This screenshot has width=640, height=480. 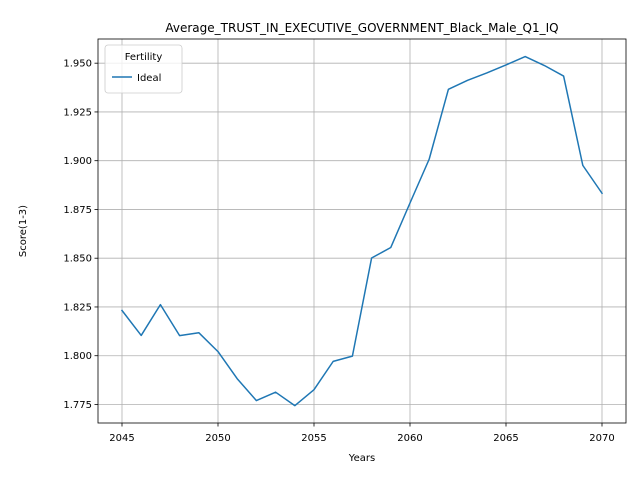 I want to click on x-tick-label: 2055, so click(x=313, y=438).